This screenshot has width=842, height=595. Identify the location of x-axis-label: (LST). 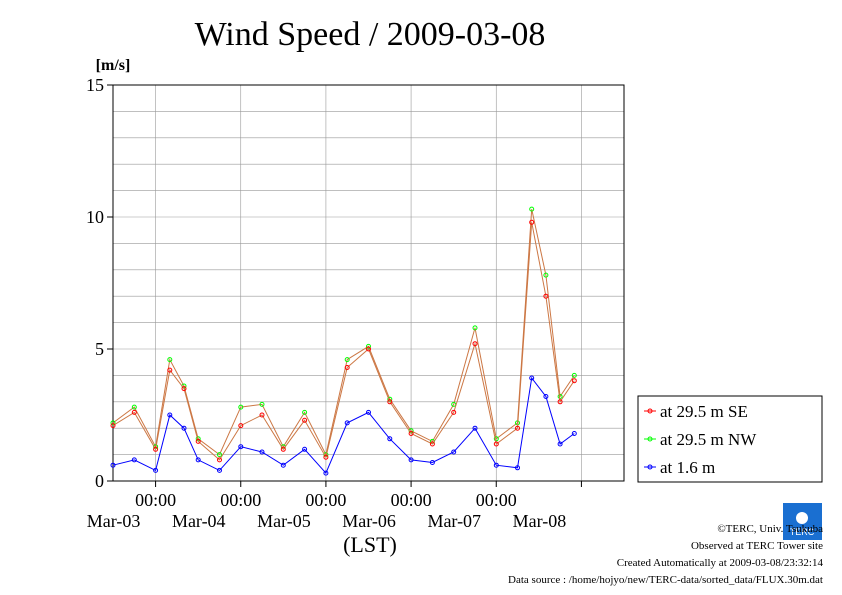
(370, 544).